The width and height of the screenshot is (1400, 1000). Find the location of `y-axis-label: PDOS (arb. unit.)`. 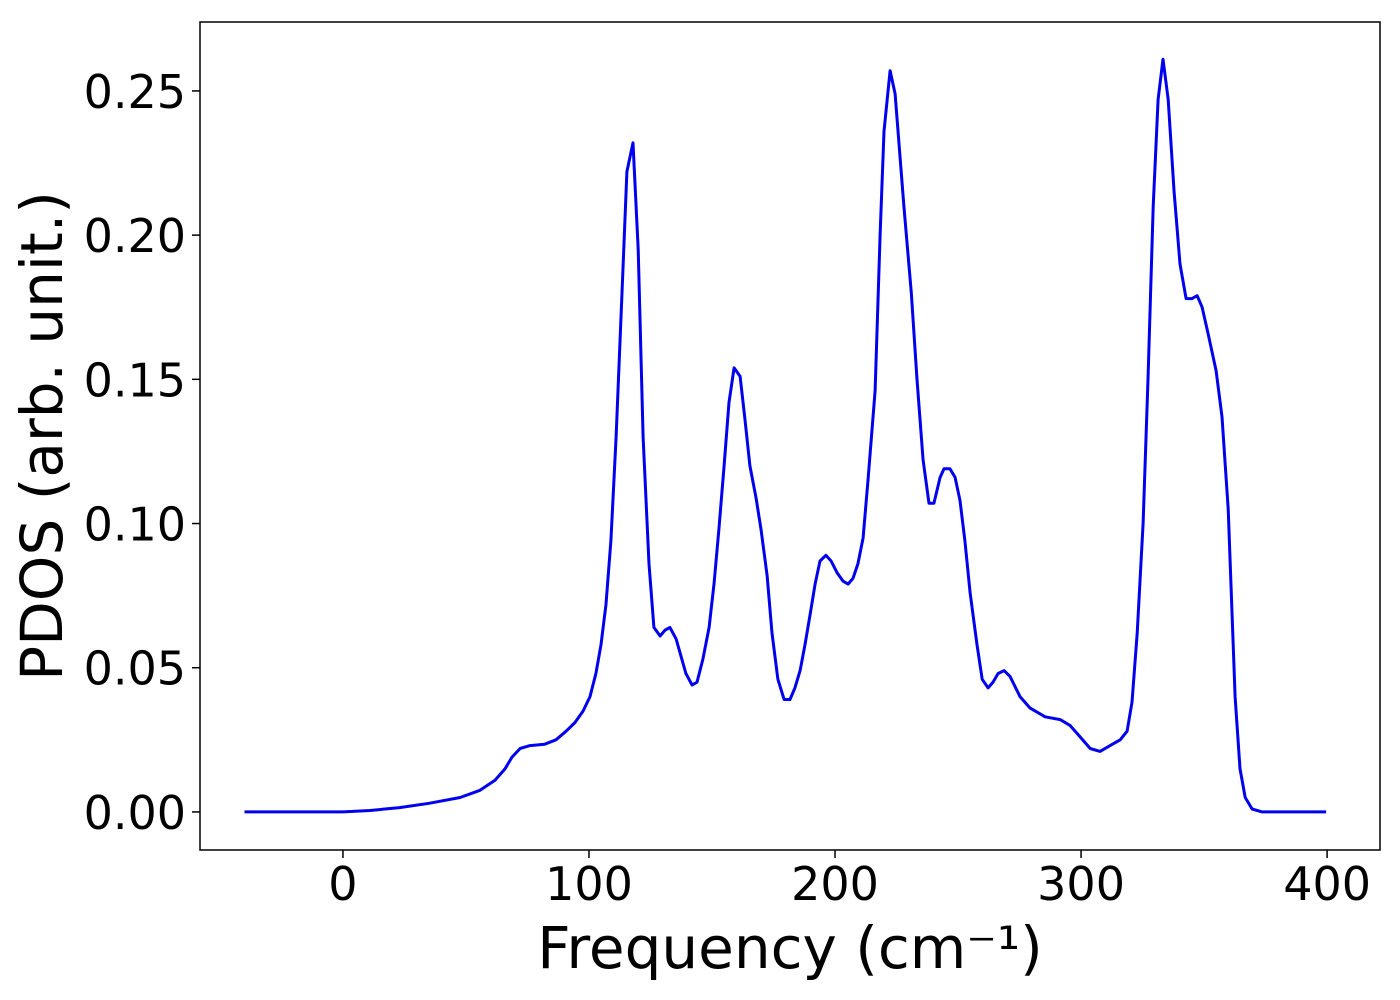

y-axis-label: PDOS (arb. unit.) is located at coordinates (42, 436).